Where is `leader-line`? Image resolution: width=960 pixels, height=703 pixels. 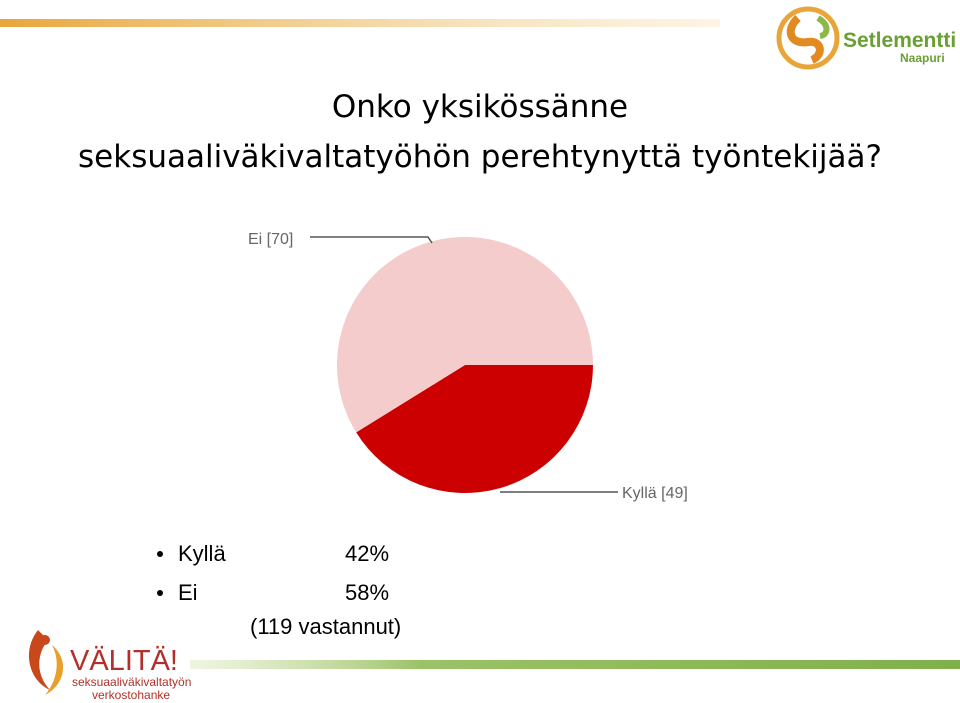 leader-line is located at coordinates (371, 240).